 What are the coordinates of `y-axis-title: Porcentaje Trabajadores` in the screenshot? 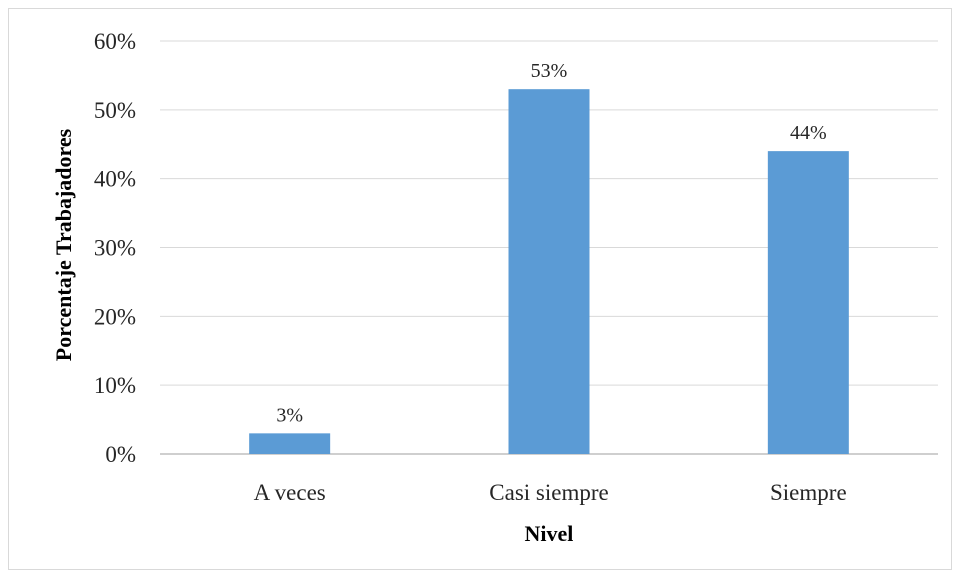 It's located at (63, 244).